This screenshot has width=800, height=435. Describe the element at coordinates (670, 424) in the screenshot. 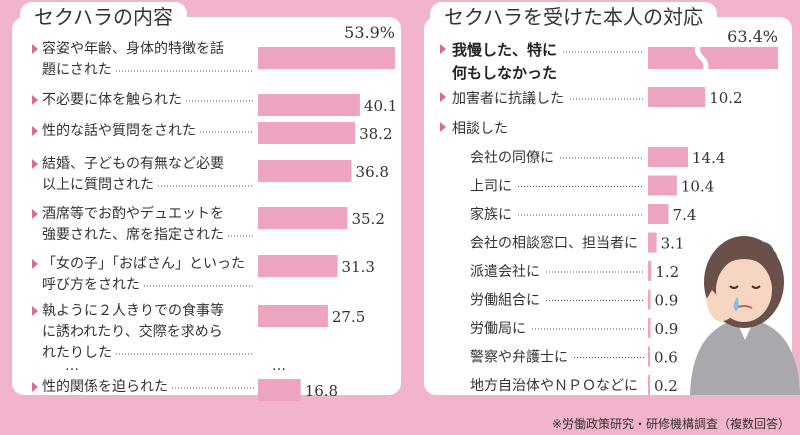

I see `source-note: ※労働政策研究・研修機構調査（複数回答）` at that location.